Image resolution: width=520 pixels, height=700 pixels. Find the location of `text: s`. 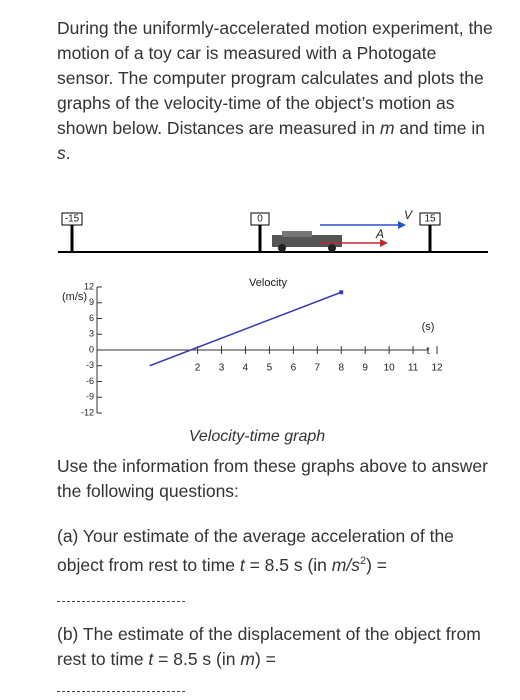

text: s is located at coordinates (61, 153).